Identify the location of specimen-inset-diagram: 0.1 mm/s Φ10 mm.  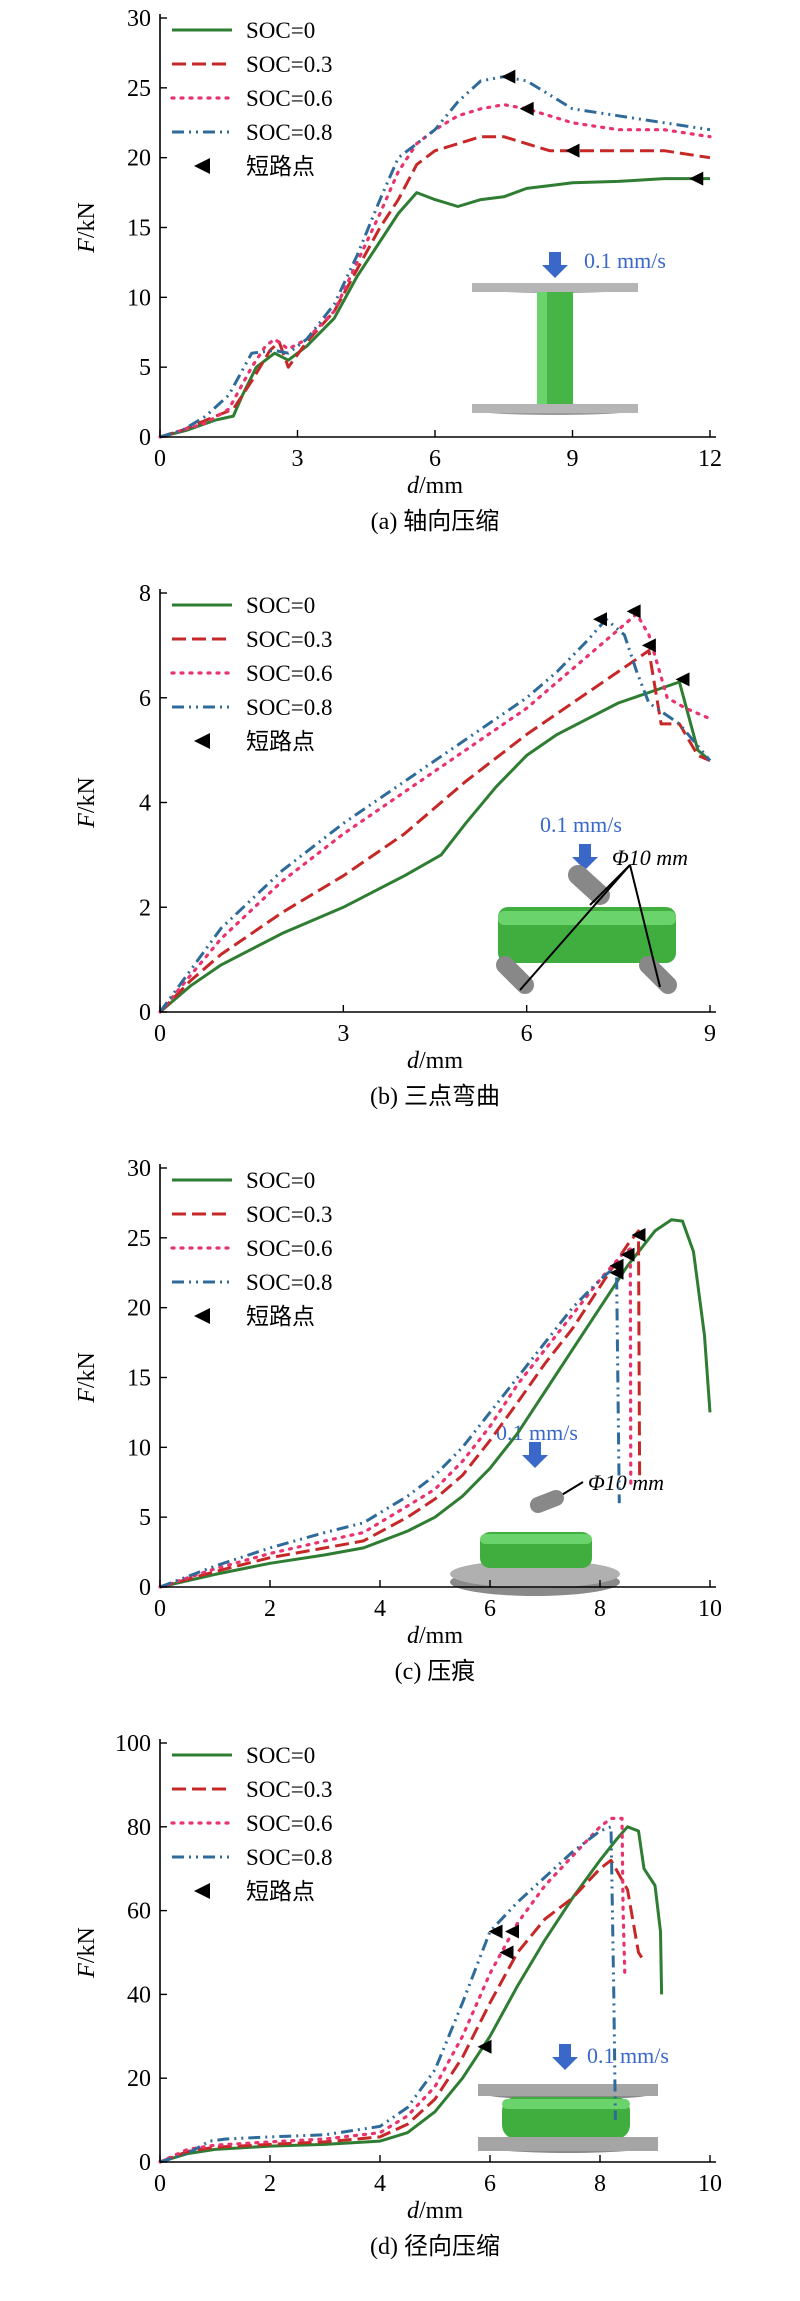
(557, 1508).